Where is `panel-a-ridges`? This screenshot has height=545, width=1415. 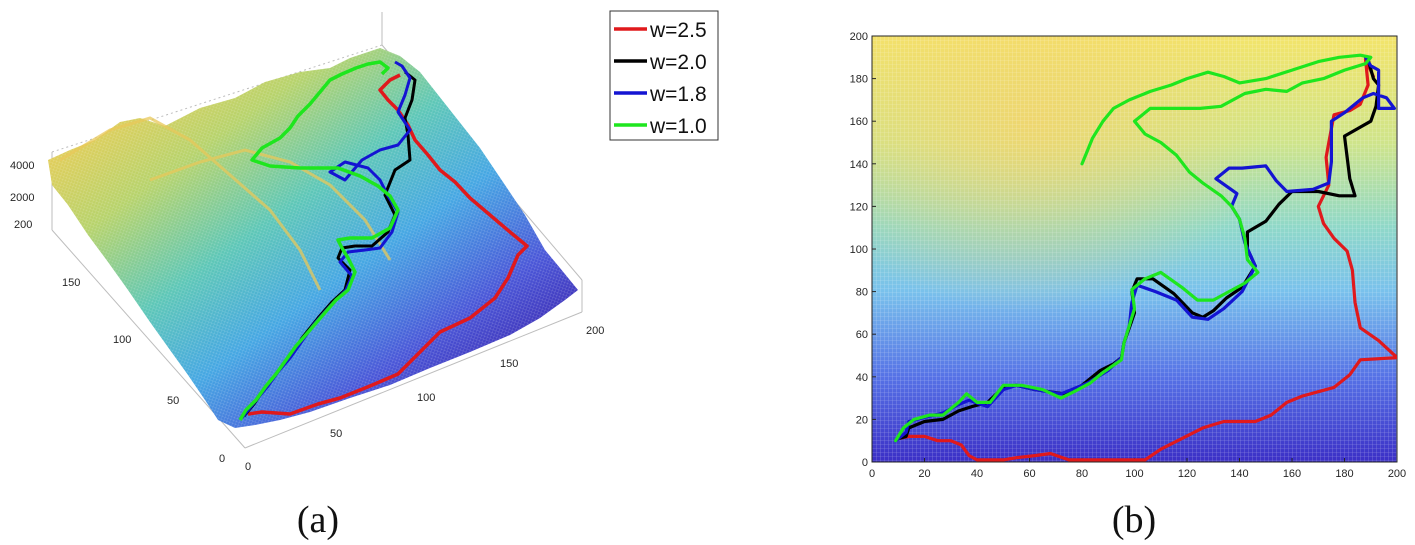
panel-a-ridges is located at coordinates (225, 203).